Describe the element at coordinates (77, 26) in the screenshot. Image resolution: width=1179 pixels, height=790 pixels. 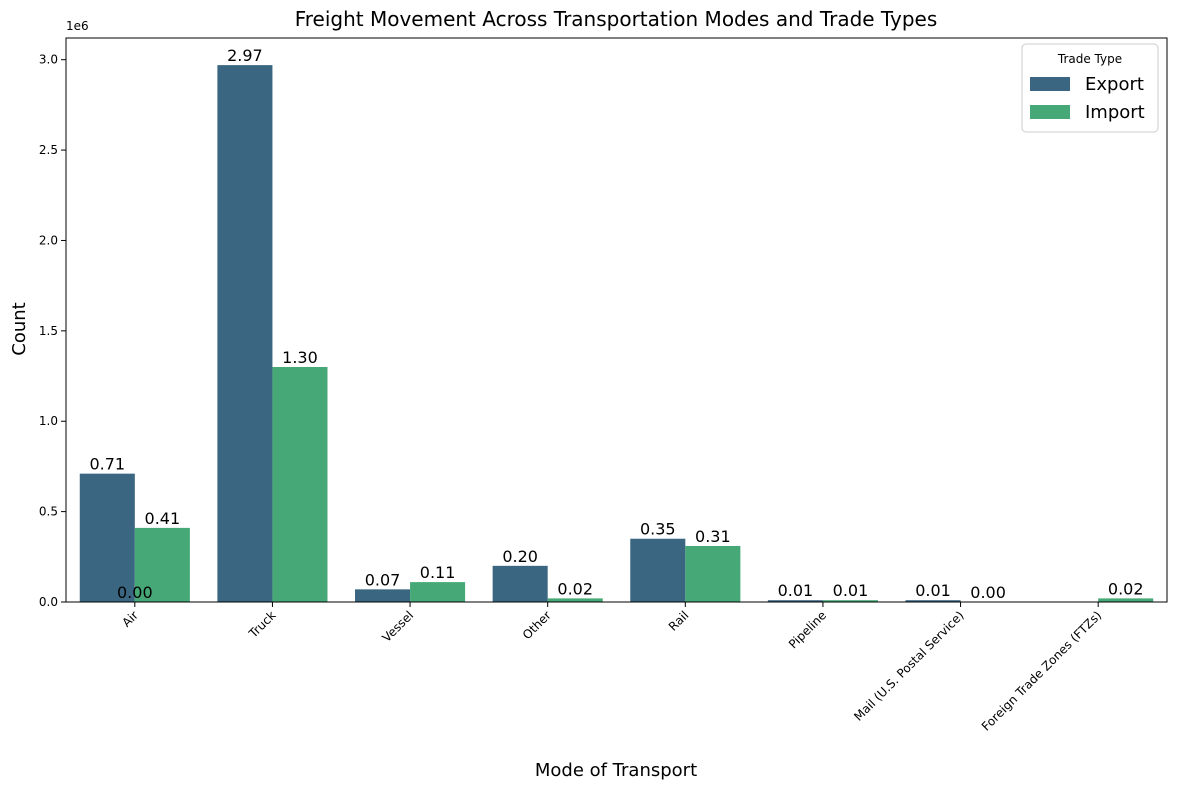
I see `y-scale-label: 1e6` at that location.